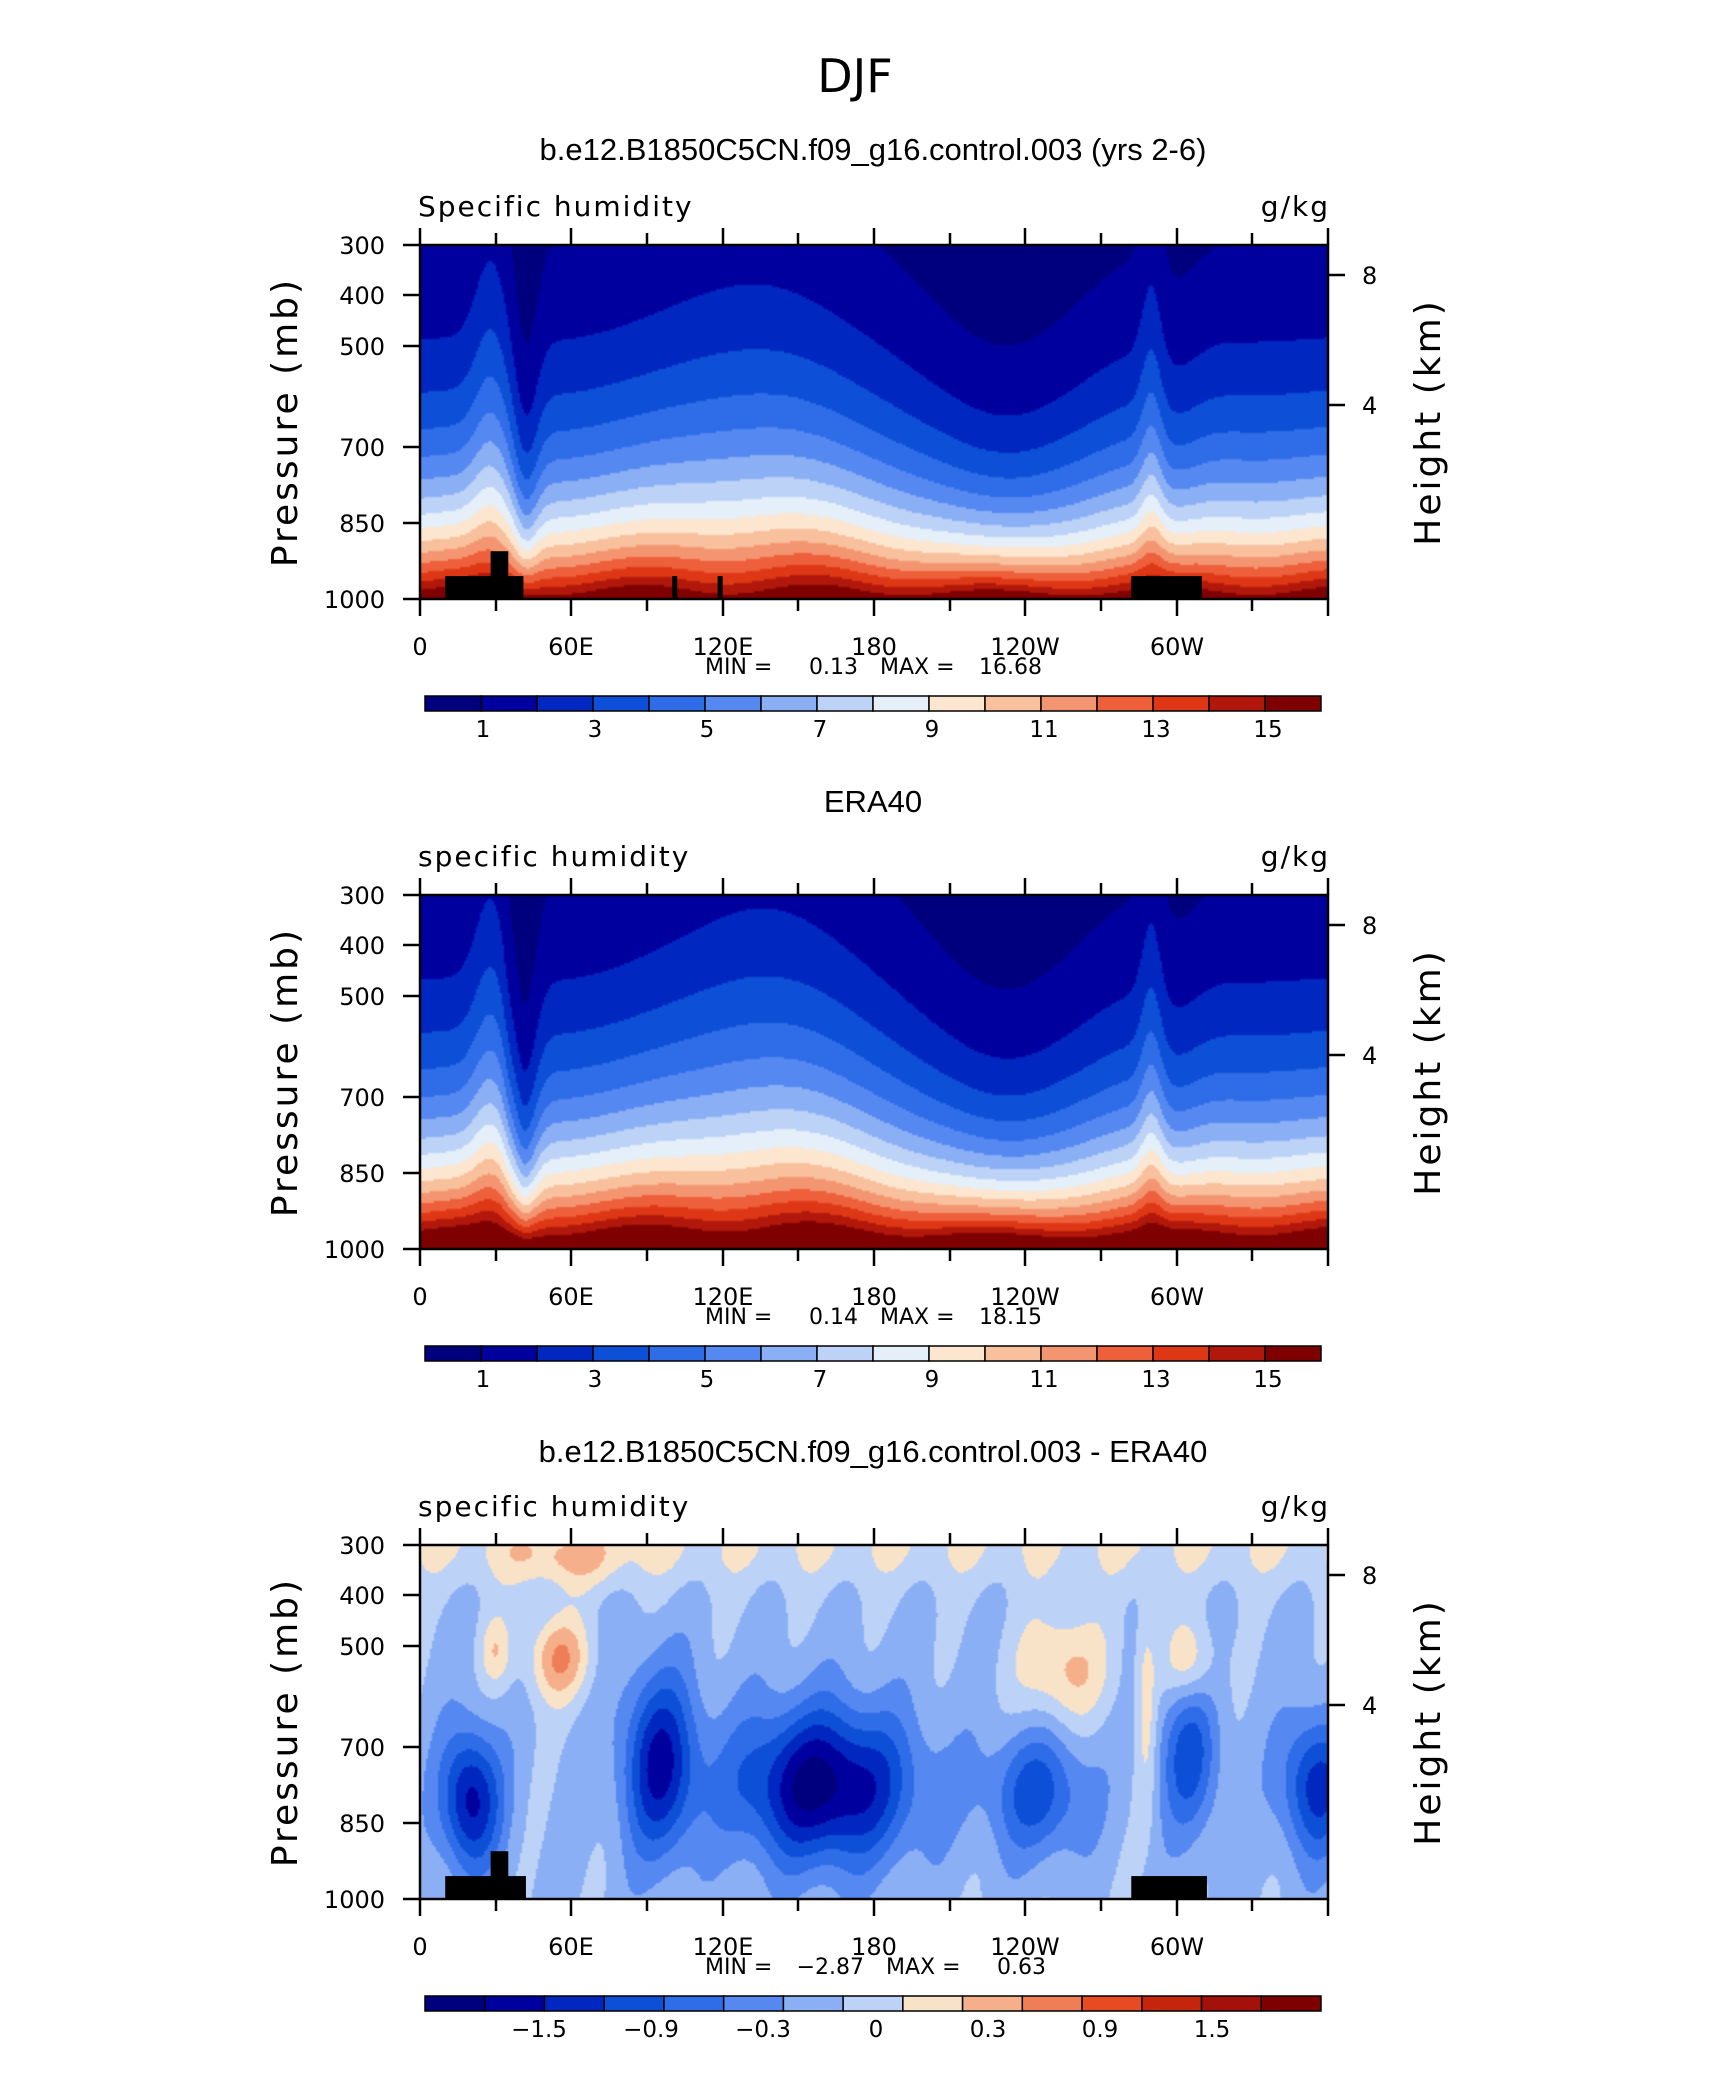  I want to click on panel-1-left-label: Specific humidity, so click(556, 206).